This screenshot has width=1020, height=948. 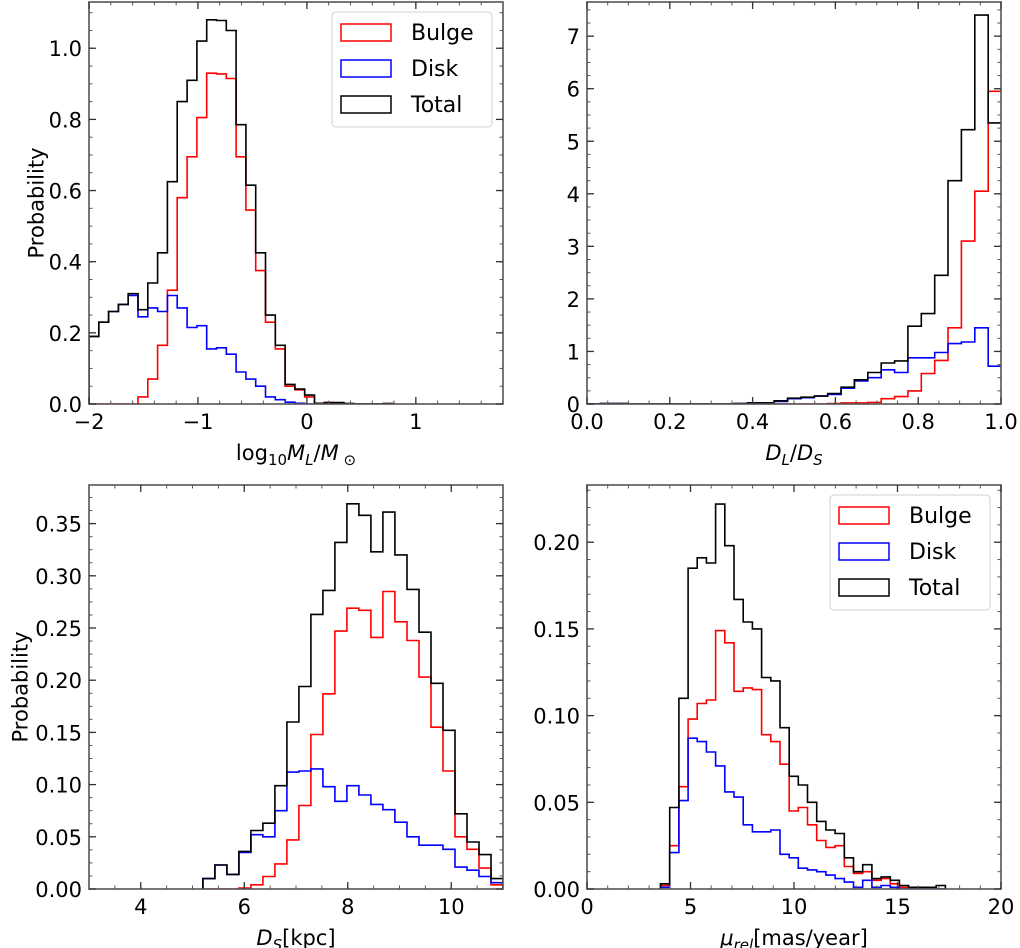 I want to click on x-axis-label-part: rel, so click(x=744, y=942).